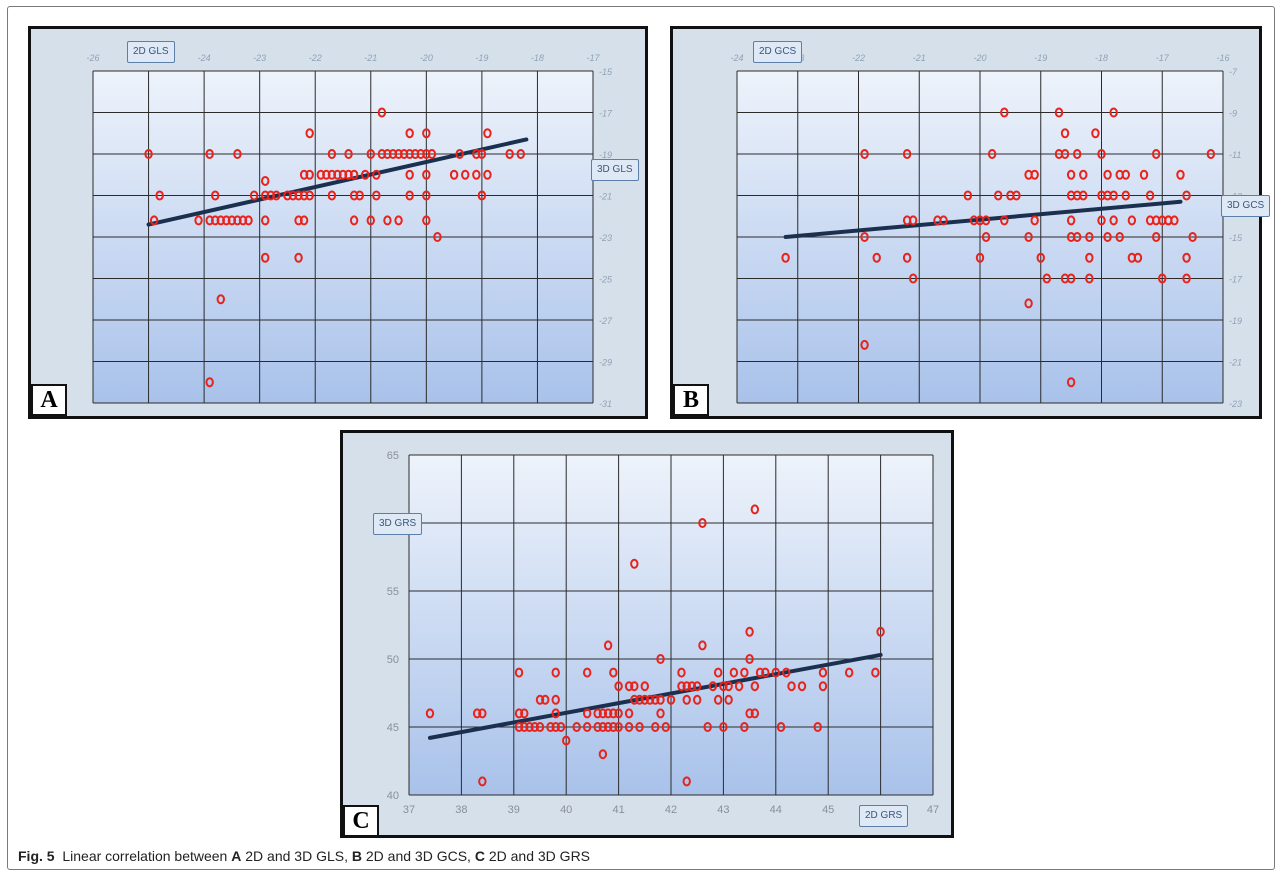 The image size is (1284, 879). What do you see at coordinates (418, 856) in the screenshot?
I see `caption-text-b: 2D and 3D GCS,` at bounding box center [418, 856].